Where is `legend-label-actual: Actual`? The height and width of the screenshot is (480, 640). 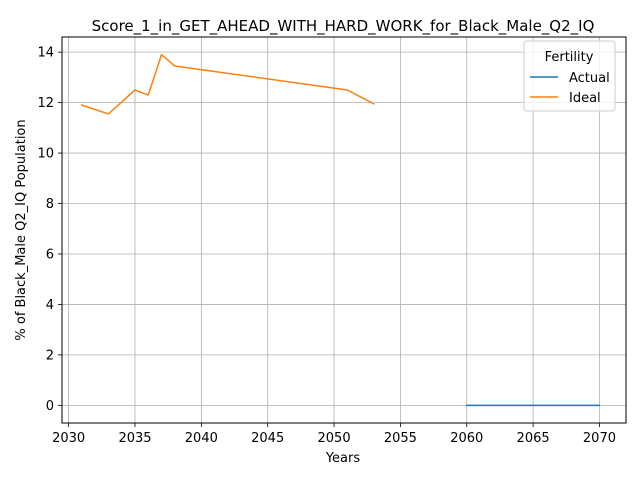
legend-label-actual: Actual is located at coordinates (589, 78).